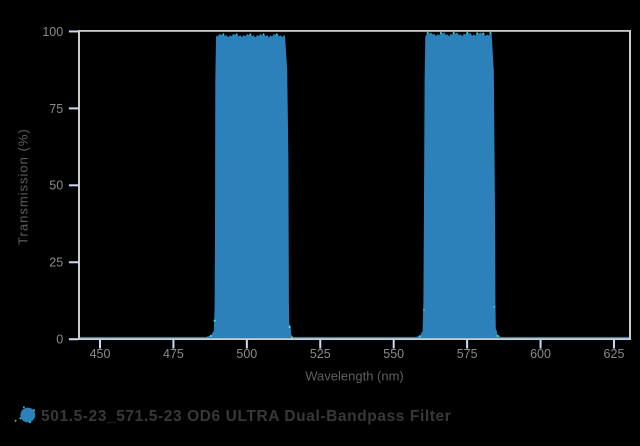  Describe the element at coordinates (52, 32) in the screenshot. I see `svg-text: 100` at that location.